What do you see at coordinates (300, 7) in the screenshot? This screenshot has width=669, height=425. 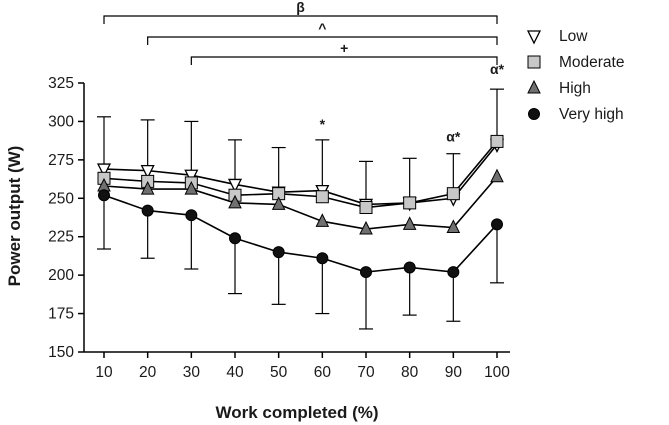 I see `bracket-label: β` at bounding box center [300, 7].